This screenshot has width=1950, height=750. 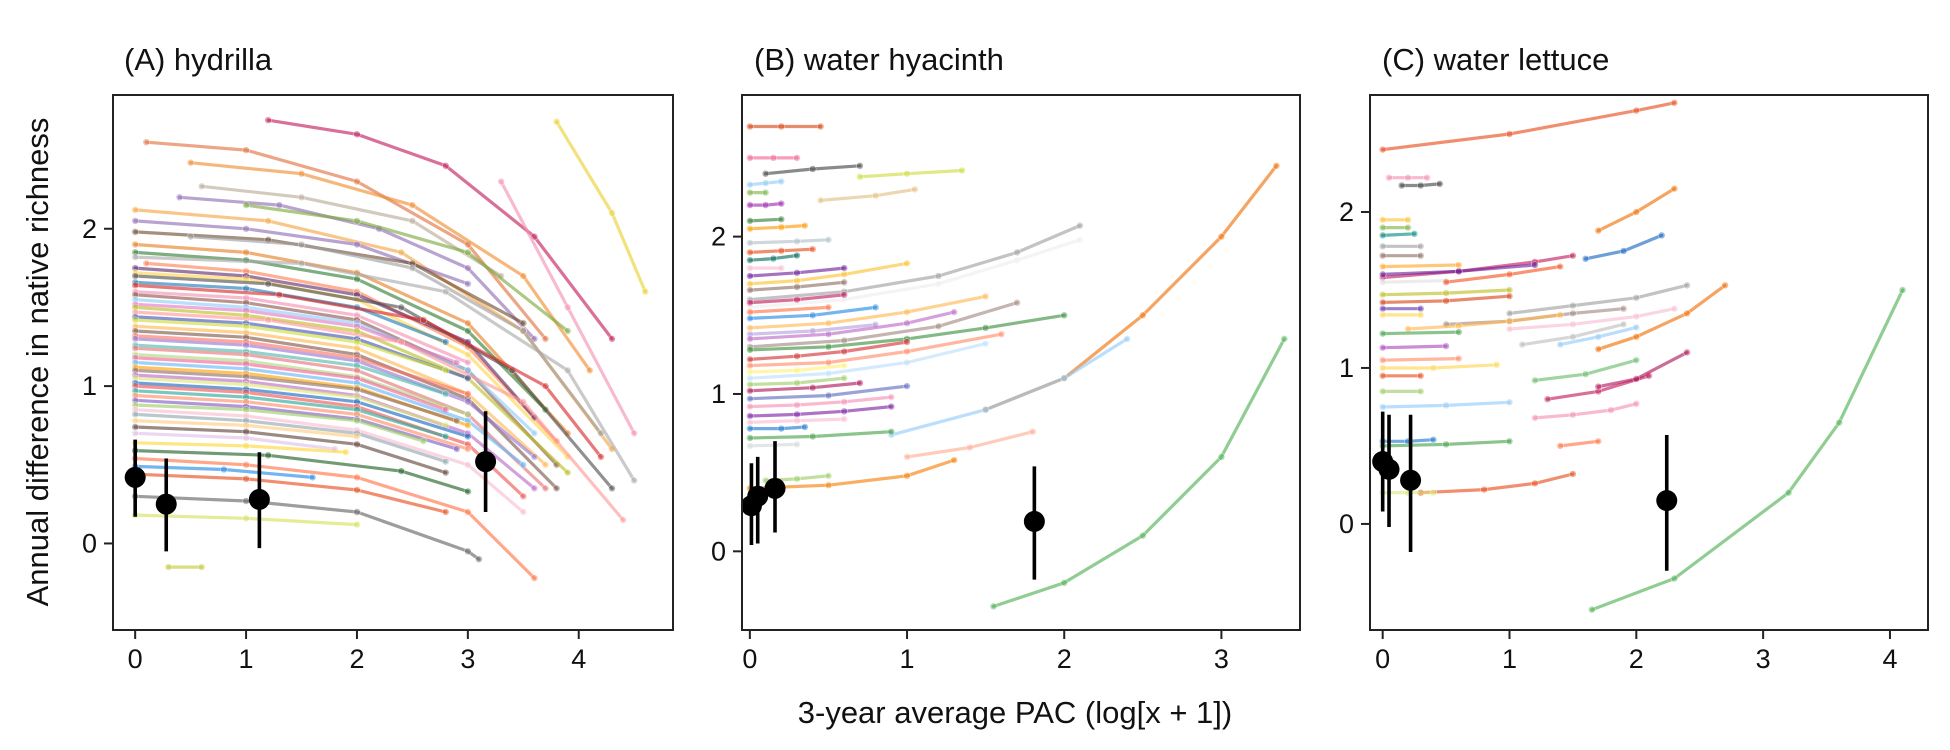 I want to click on panel-b-x-ticks: 0 1 2 3, so click(x=985, y=652).